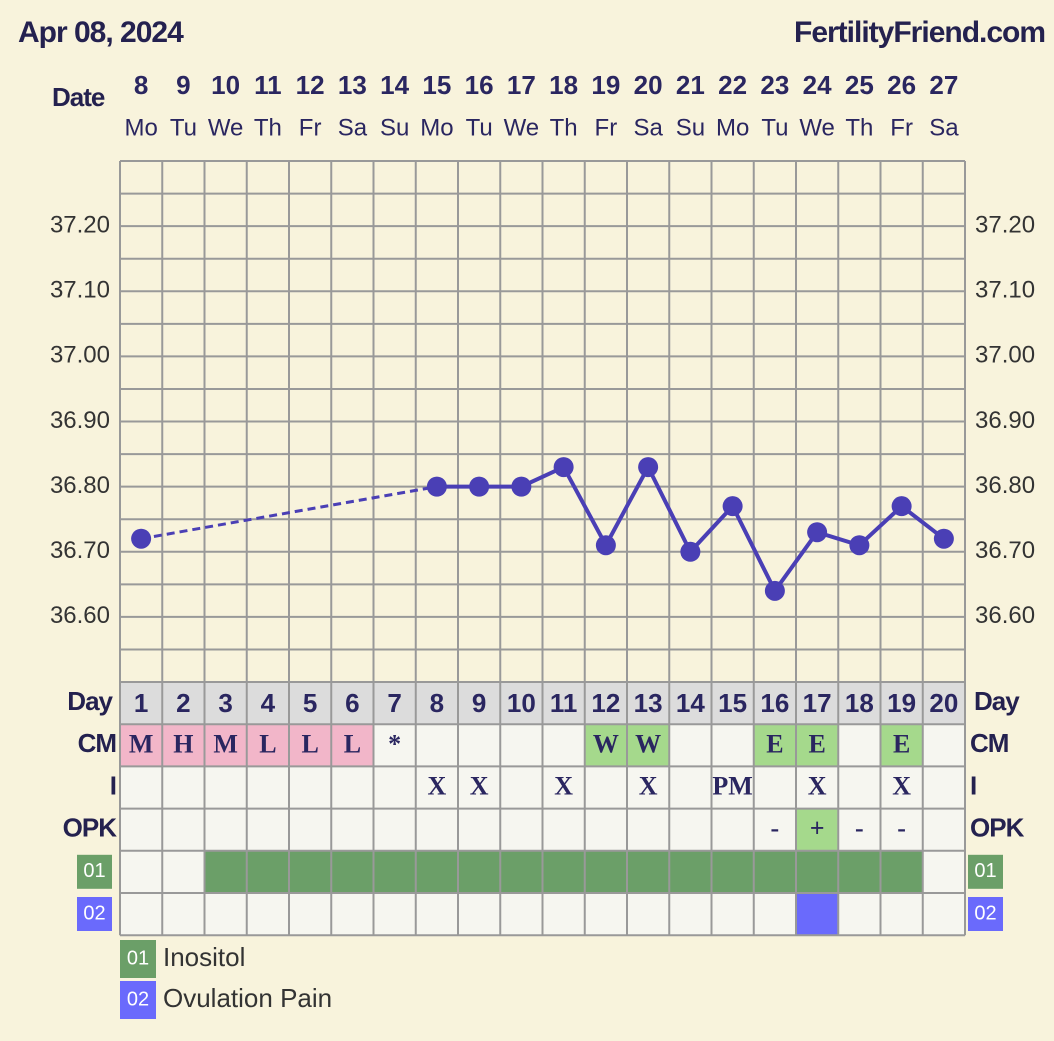 The image size is (1054, 1041). What do you see at coordinates (690, 85) in the screenshot?
I see `date-number: 21` at bounding box center [690, 85].